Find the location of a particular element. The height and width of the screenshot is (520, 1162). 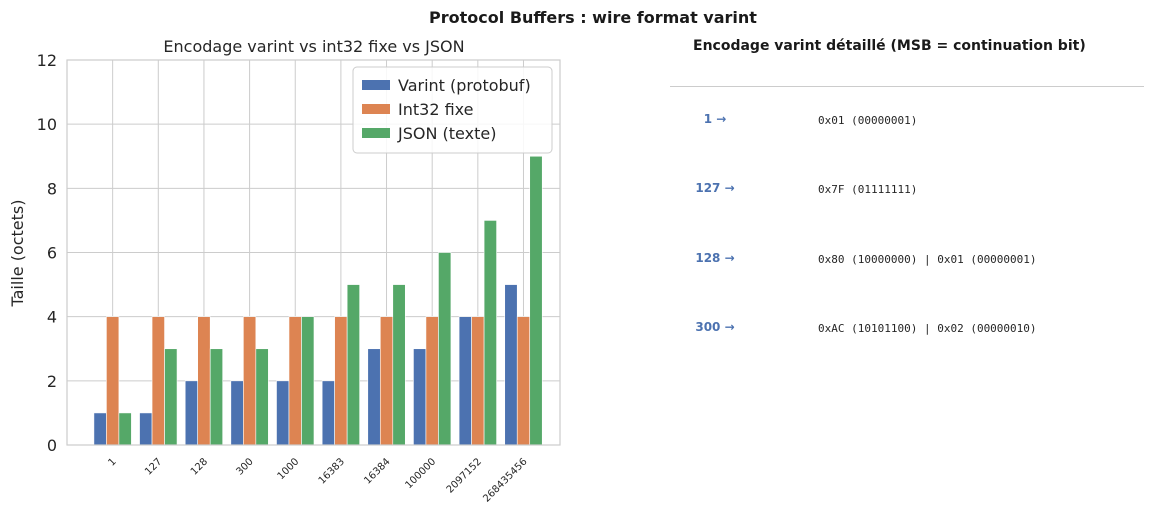

y-axis-label: Taille (octets) is located at coordinates (17, 254).